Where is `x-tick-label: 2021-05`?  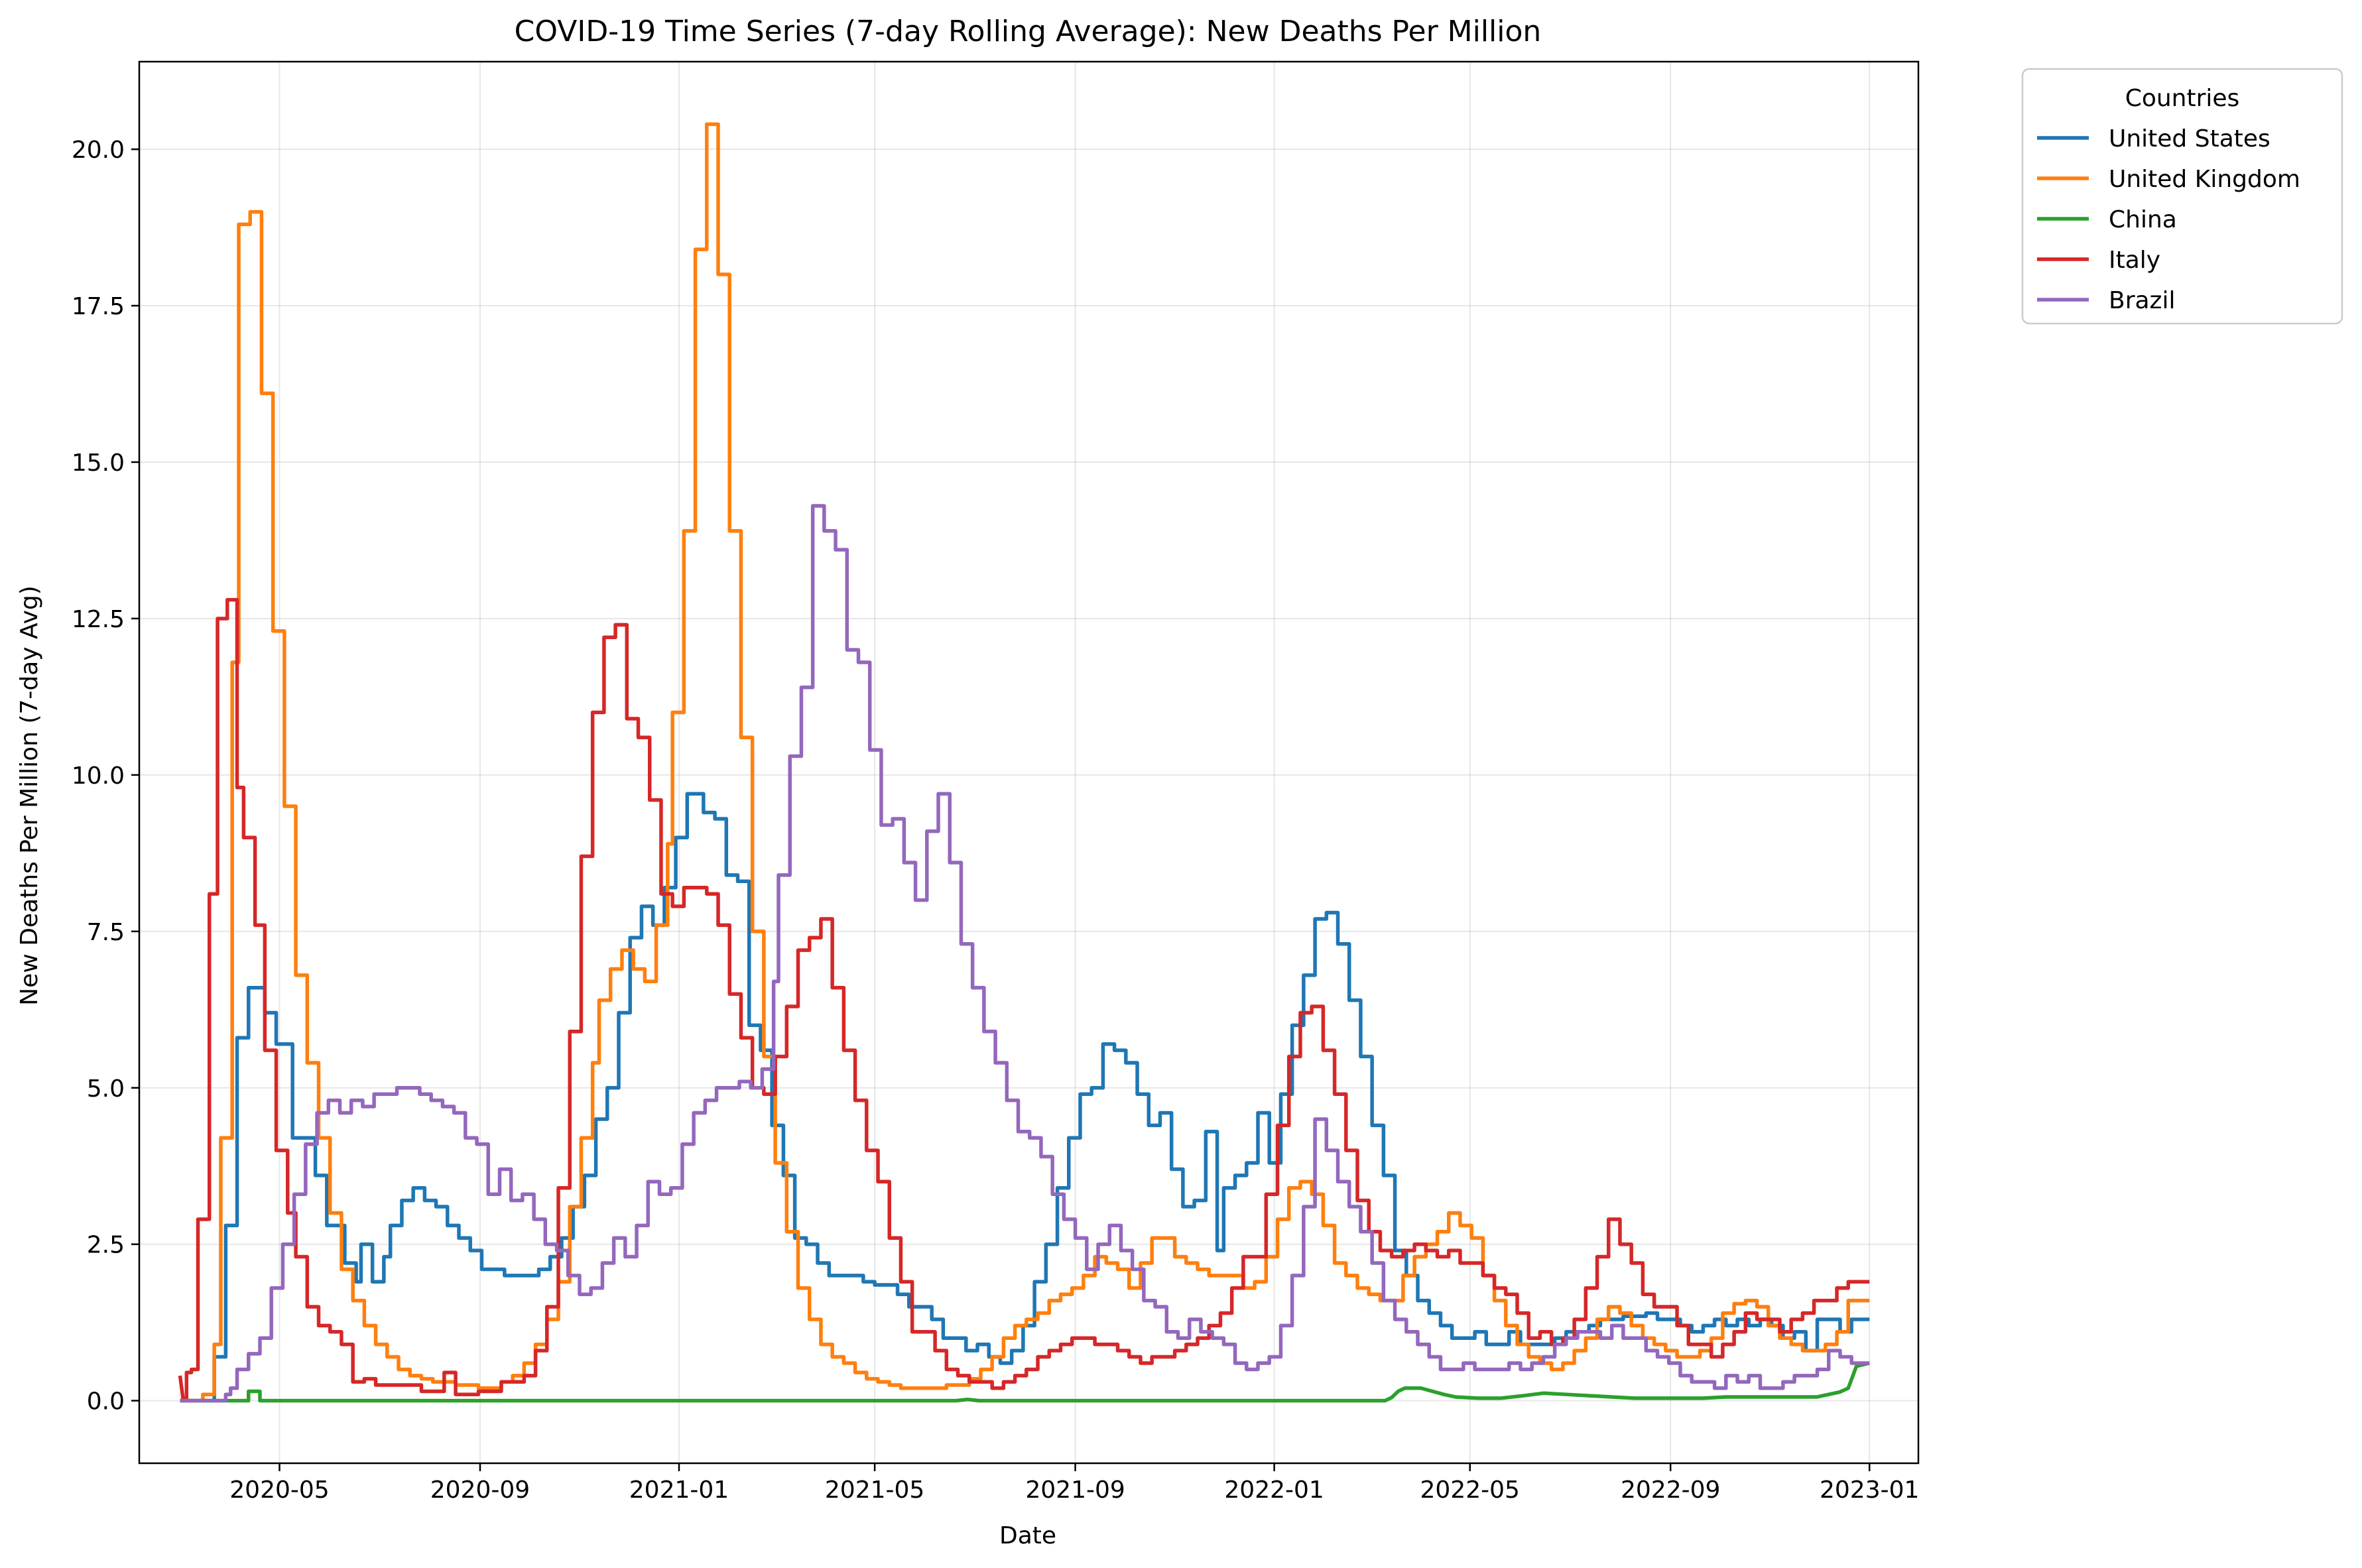
x-tick-label: 2021-05 is located at coordinates (875, 1490).